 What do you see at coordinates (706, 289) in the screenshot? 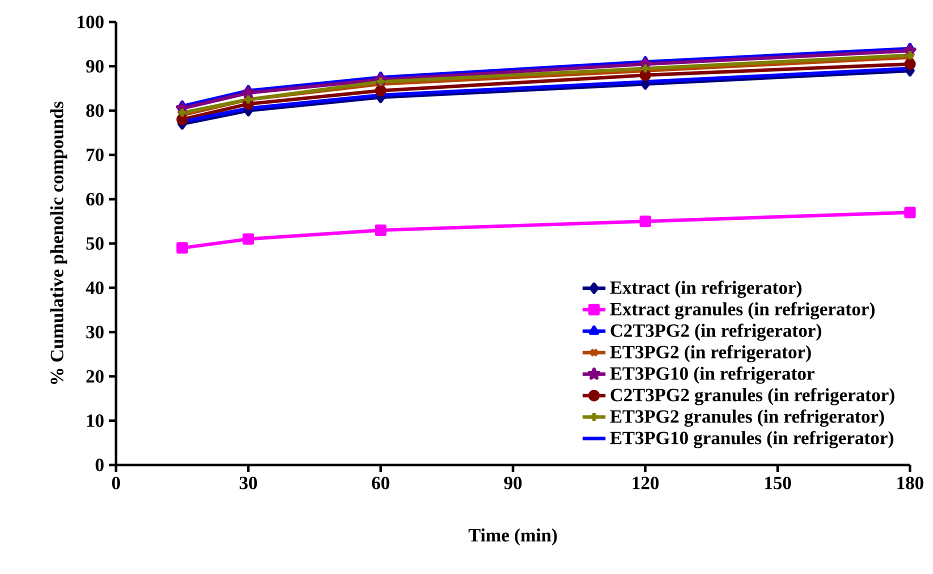
I see `legend-label: Extract (in refrigerator)` at bounding box center [706, 289].